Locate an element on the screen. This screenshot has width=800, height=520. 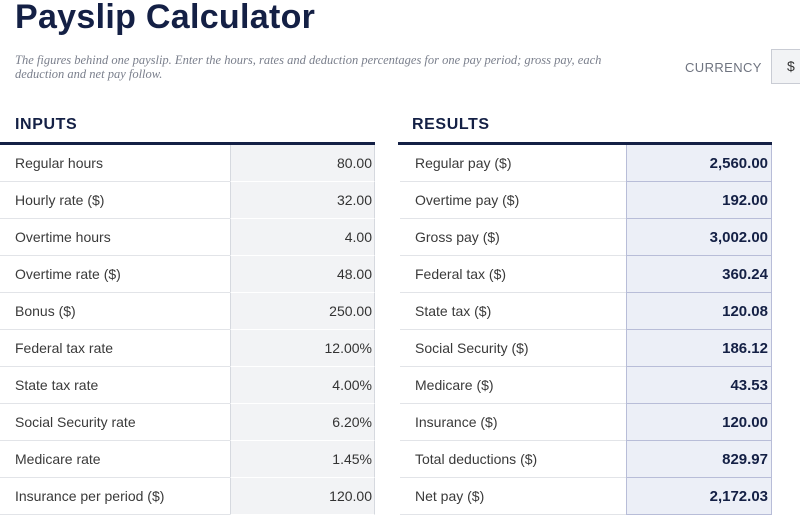
net-pay-value: 2,172.03 is located at coordinates (699, 496).